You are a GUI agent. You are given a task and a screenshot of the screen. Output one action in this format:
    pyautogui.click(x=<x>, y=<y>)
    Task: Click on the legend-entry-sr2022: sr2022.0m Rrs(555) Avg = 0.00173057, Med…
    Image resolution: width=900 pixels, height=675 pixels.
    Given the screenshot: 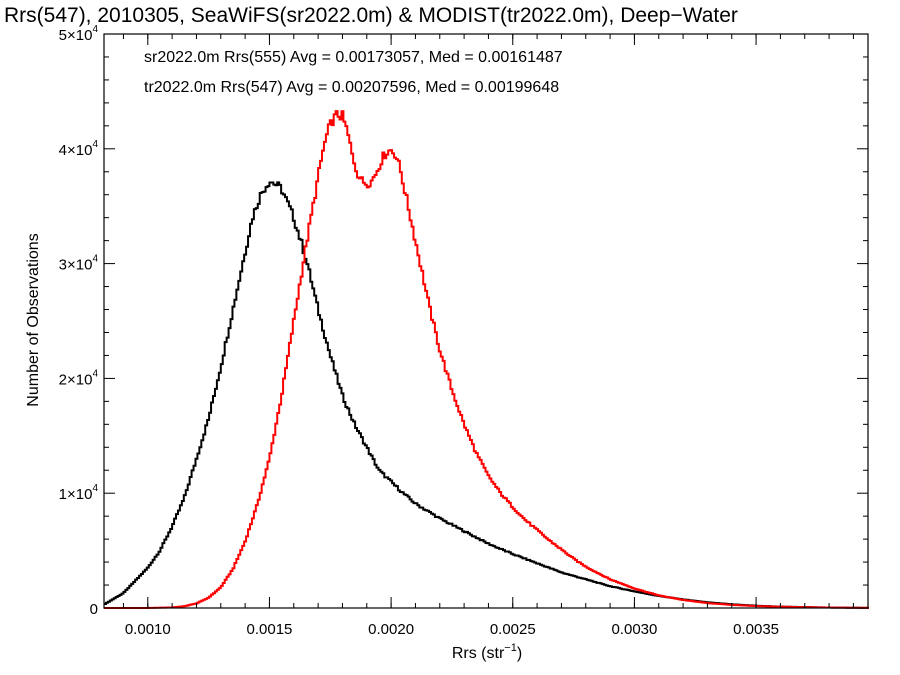 What is the action you would take?
    pyautogui.click(x=353, y=57)
    